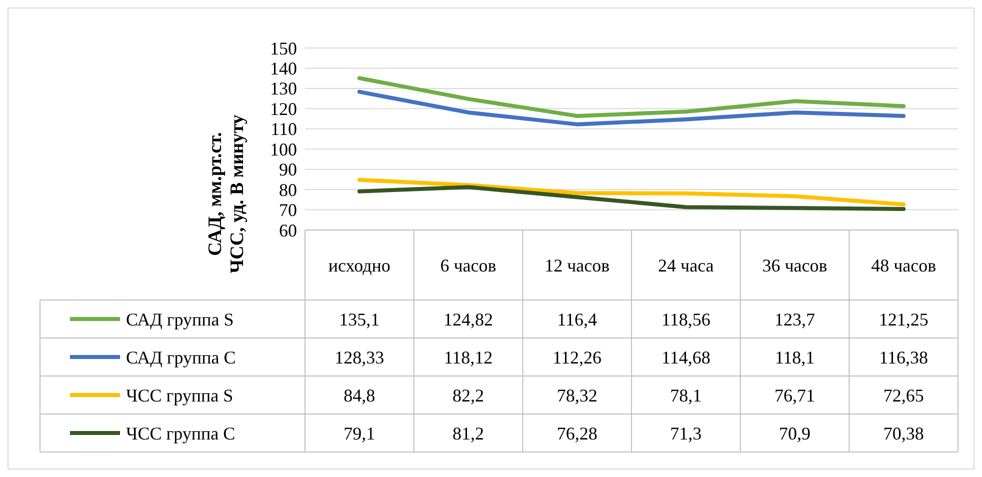  I want to click on data-label: 135,1, so click(359, 319).